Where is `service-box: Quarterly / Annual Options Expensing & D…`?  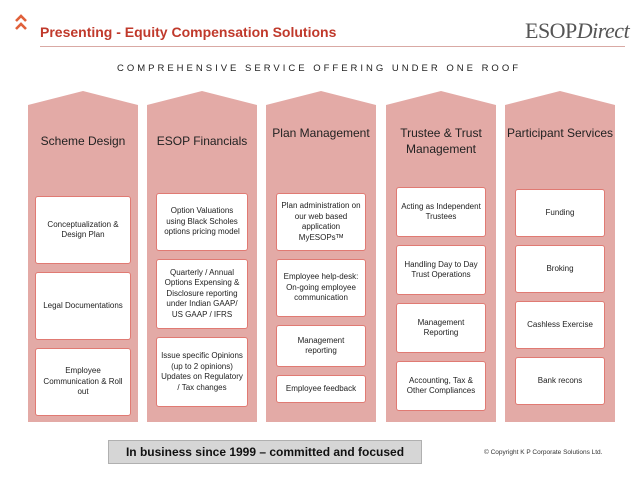
service-box: Quarterly / Annual Options Expensing & D… is located at coordinates (202, 294).